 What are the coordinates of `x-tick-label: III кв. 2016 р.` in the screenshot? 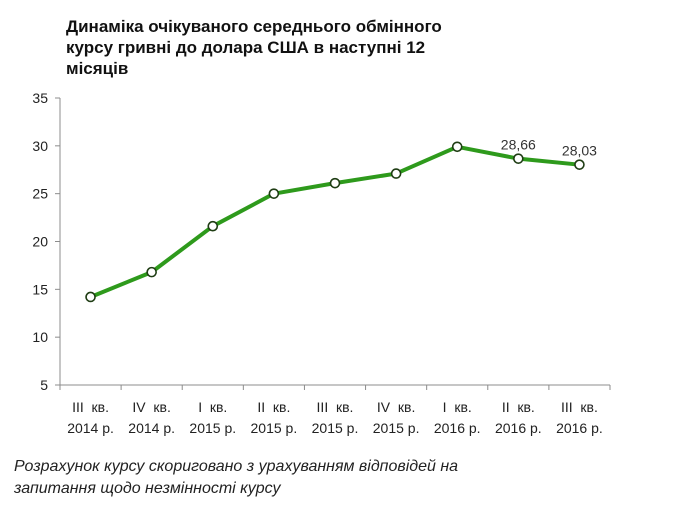 It's located at (579, 417).